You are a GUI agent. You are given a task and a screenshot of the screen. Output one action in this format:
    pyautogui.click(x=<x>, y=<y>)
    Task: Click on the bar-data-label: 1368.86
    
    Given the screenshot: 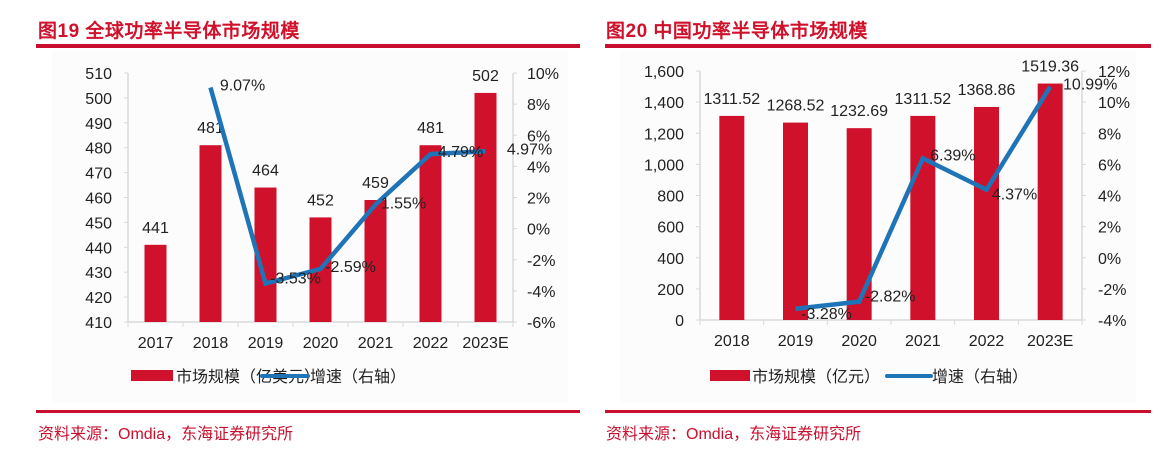 What is the action you would take?
    pyautogui.click(x=987, y=90)
    